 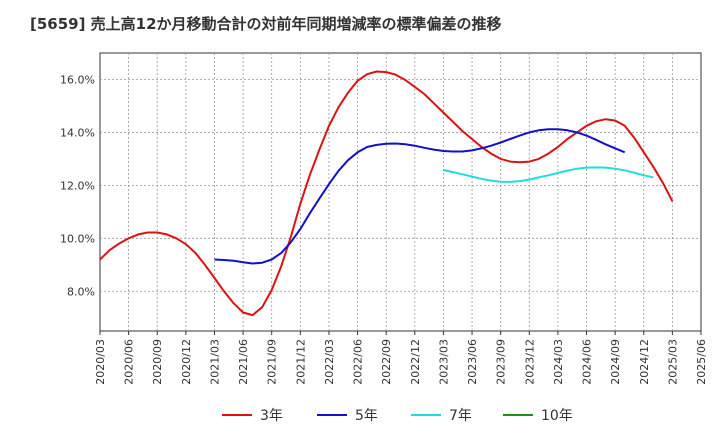 What do you see at coordinates (472, 362) in the screenshot?
I see `x-tick-label: 2023/06` at bounding box center [472, 362].